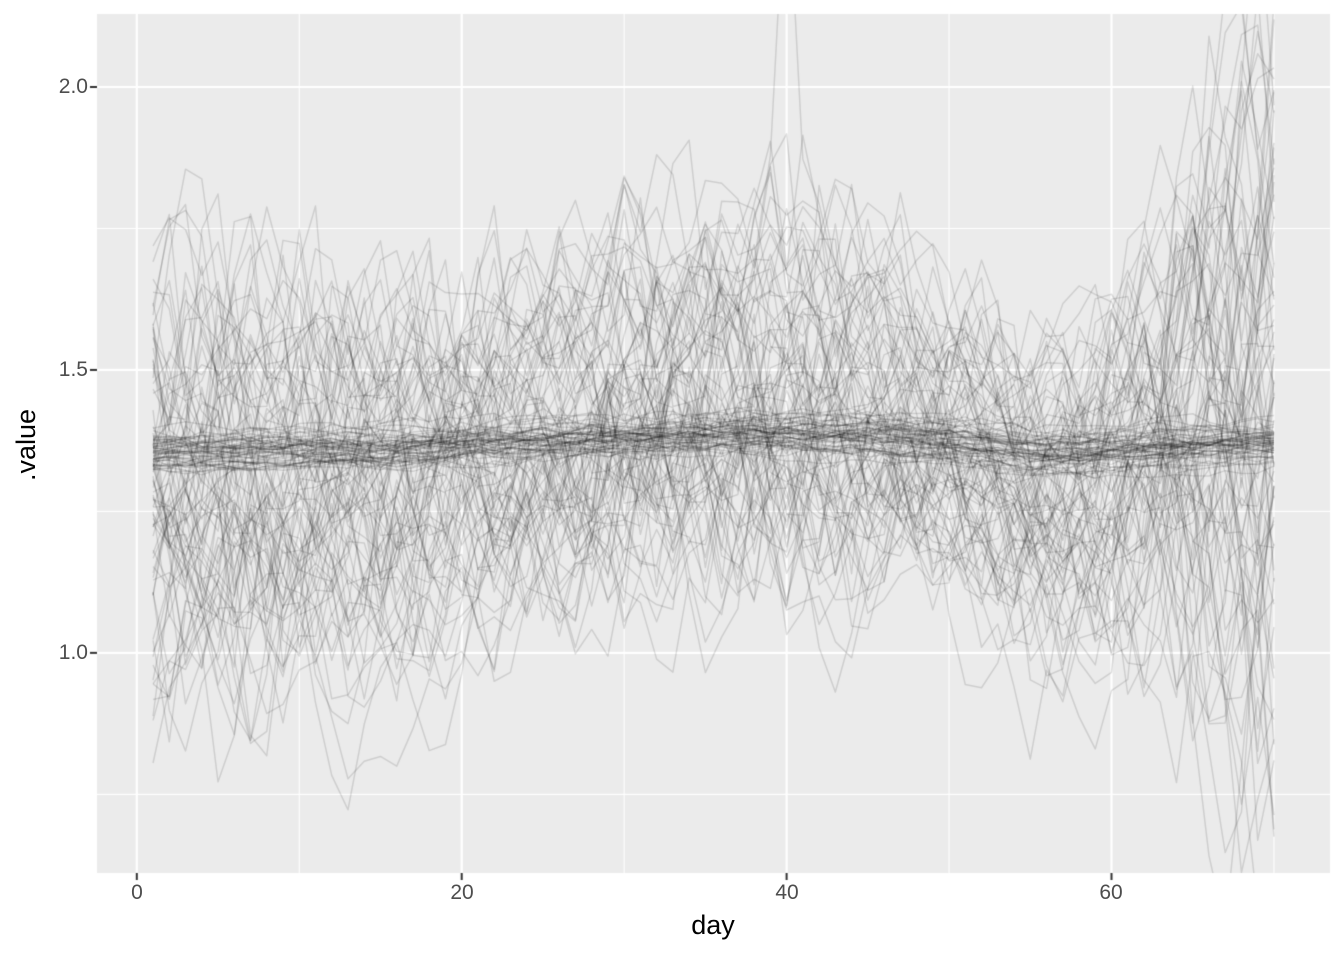 The width and height of the screenshot is (1344, 960). I want to click on y-axis-title: .value, so click(26, 445).